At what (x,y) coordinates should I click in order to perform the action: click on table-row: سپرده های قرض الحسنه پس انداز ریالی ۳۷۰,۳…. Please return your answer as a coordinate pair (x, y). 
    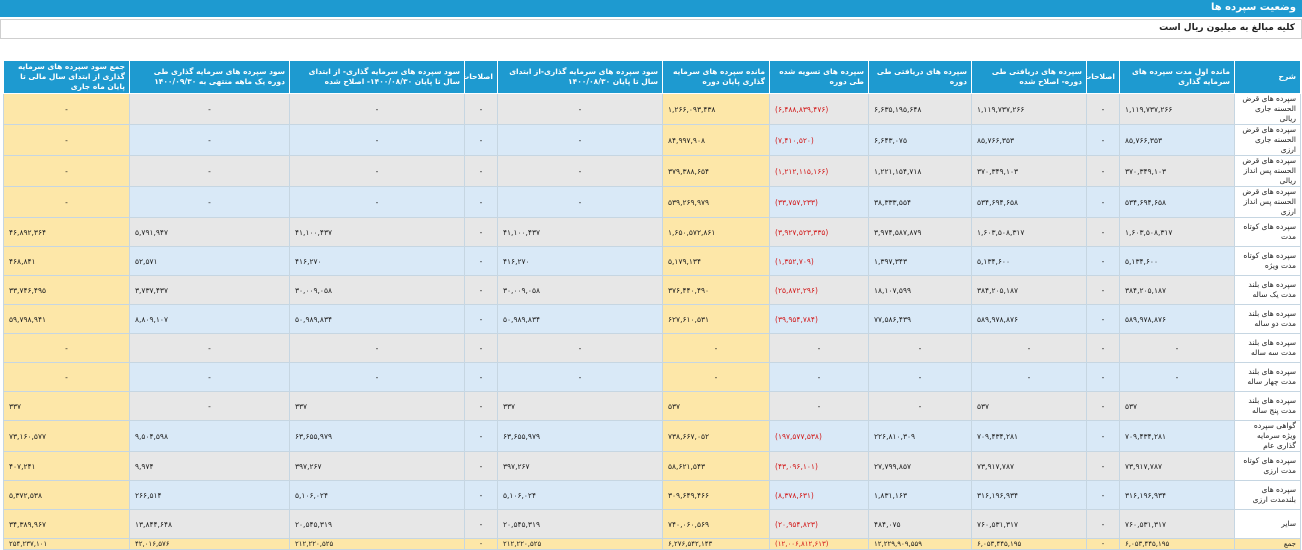
    Looking at the image, I should click on (652, 171).